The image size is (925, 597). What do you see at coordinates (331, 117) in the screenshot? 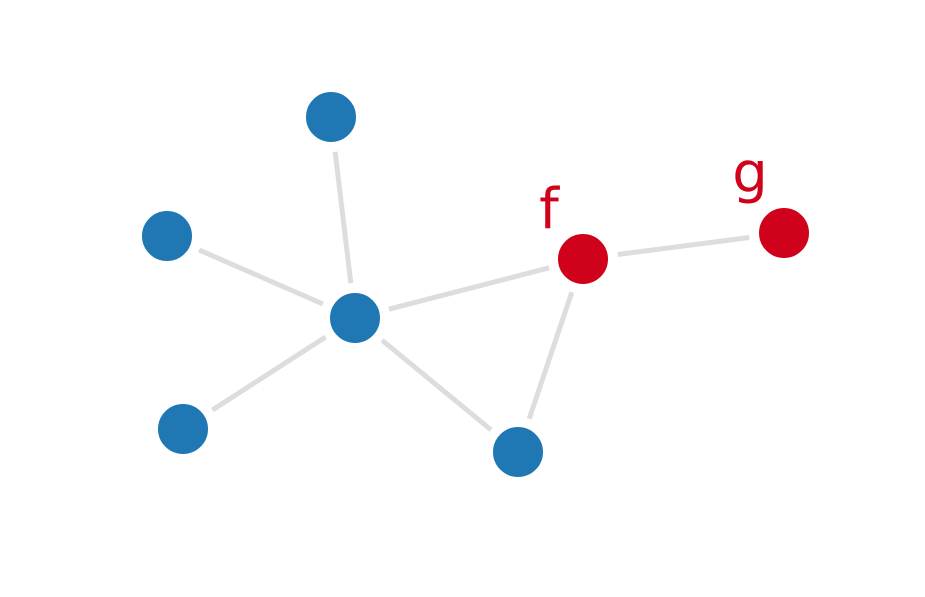
I see `node-top` at bounding box center [331, 117].